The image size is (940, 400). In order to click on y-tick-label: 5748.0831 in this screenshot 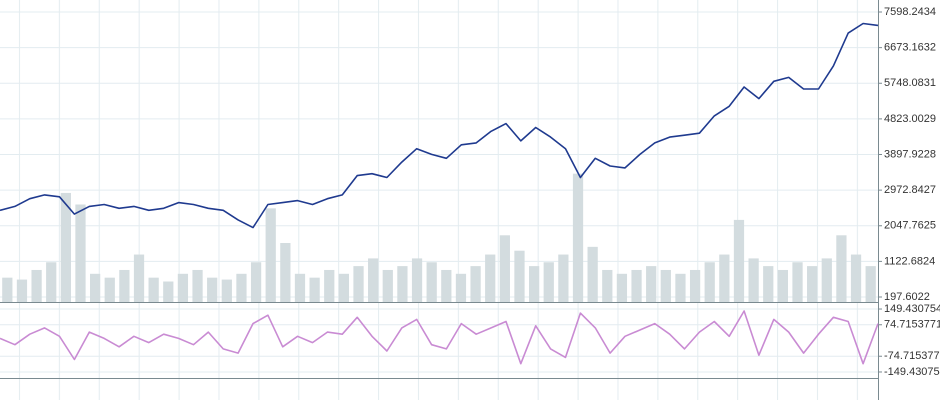, I will do `click(910, 83)`.